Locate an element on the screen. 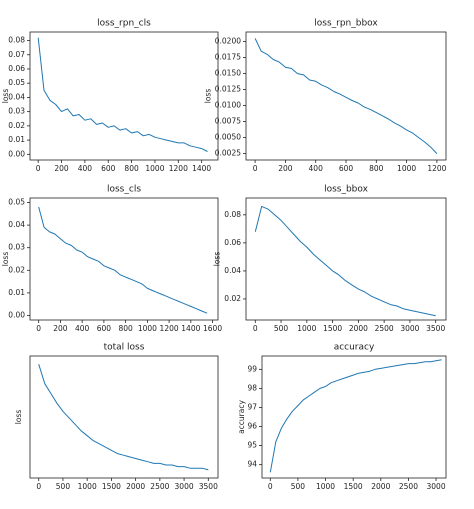 This screenshot has height=509, width=474. y-axis-label: accuracy is located at coordinates (241, 417).